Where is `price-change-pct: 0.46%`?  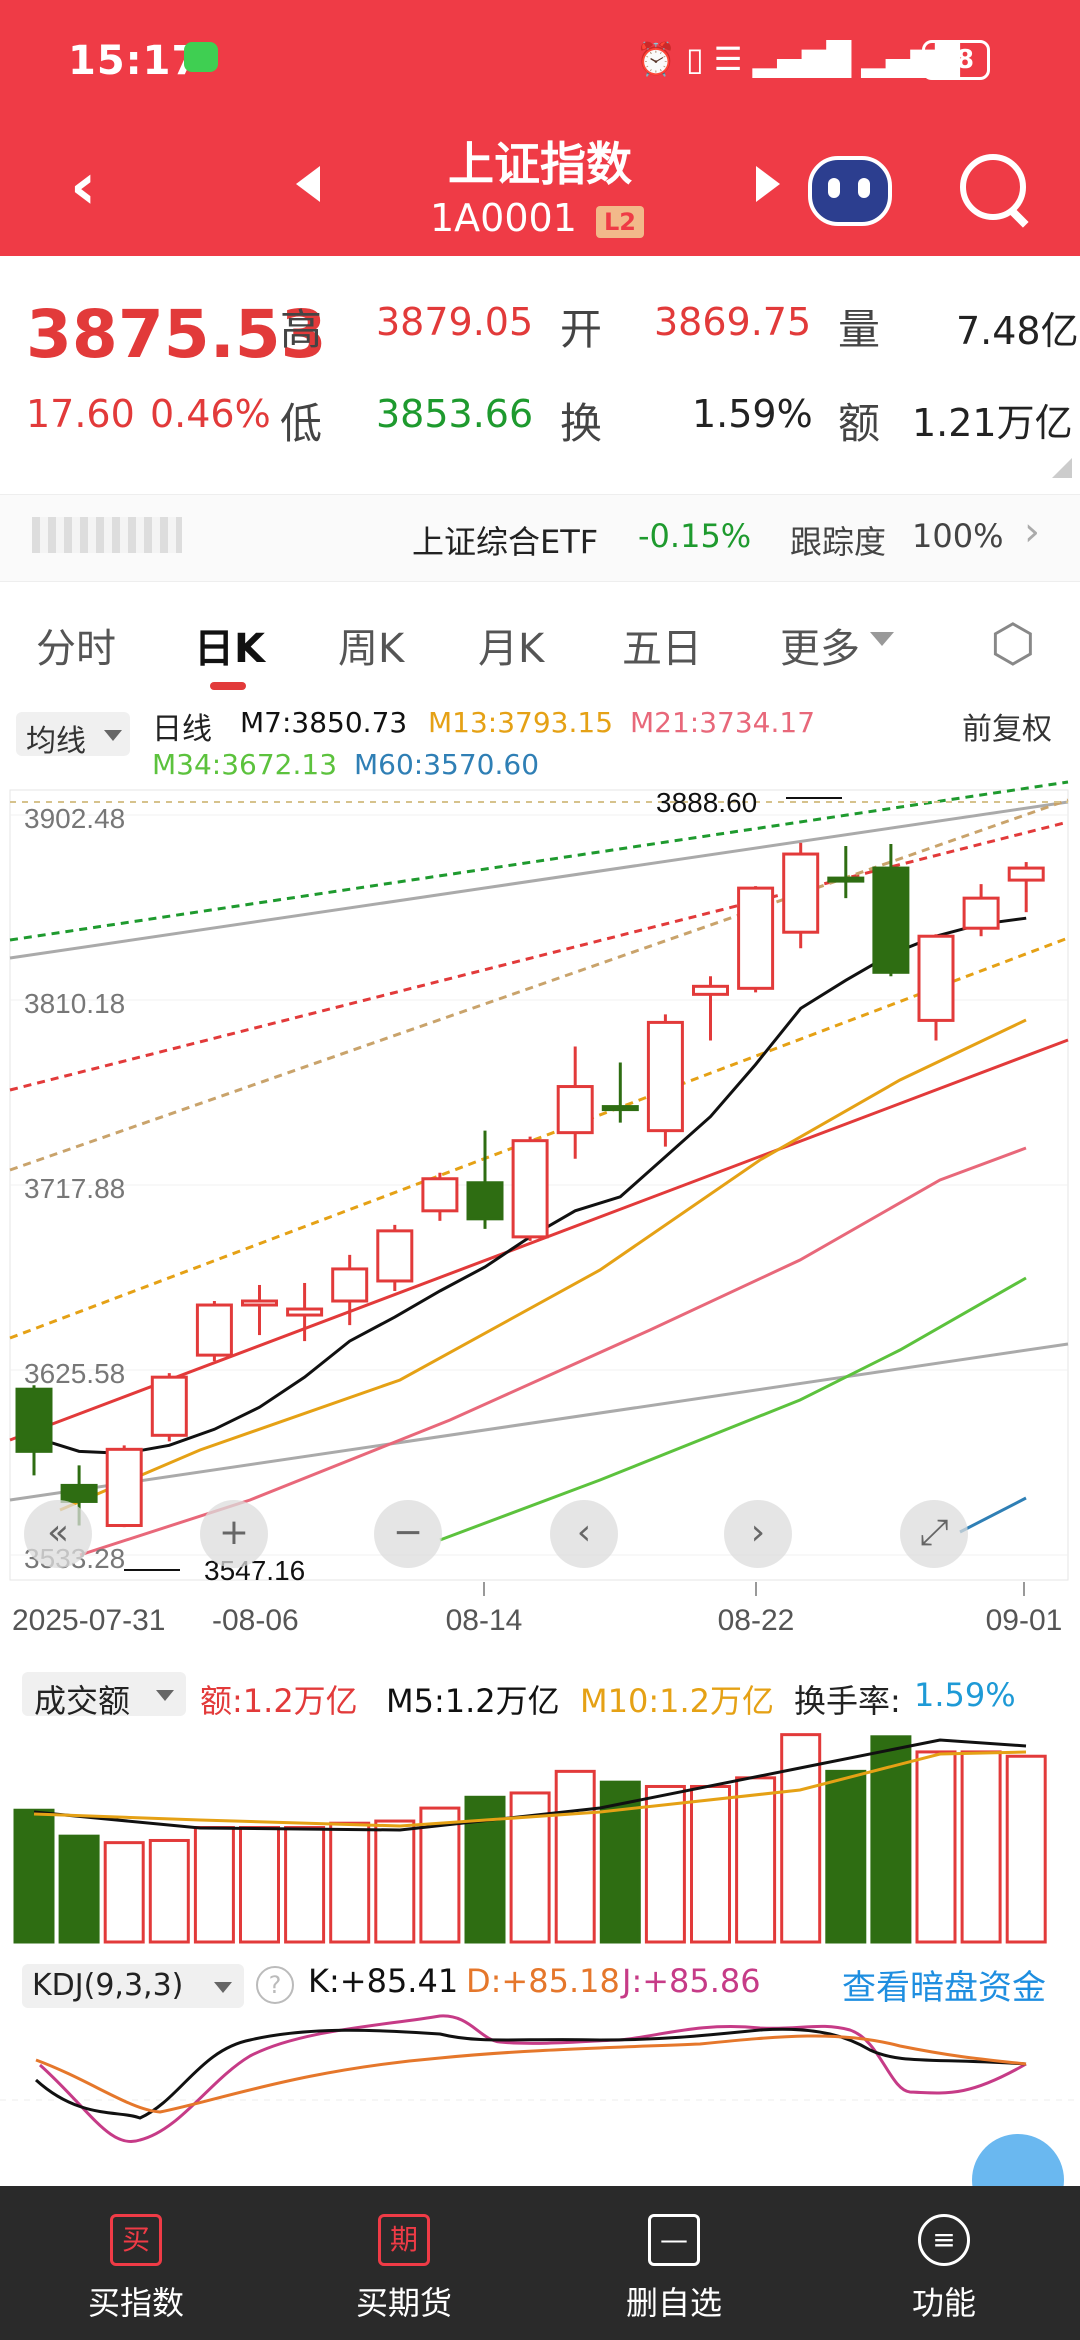
price-change-pct: 0.46% is located at coordinates (210, 414).